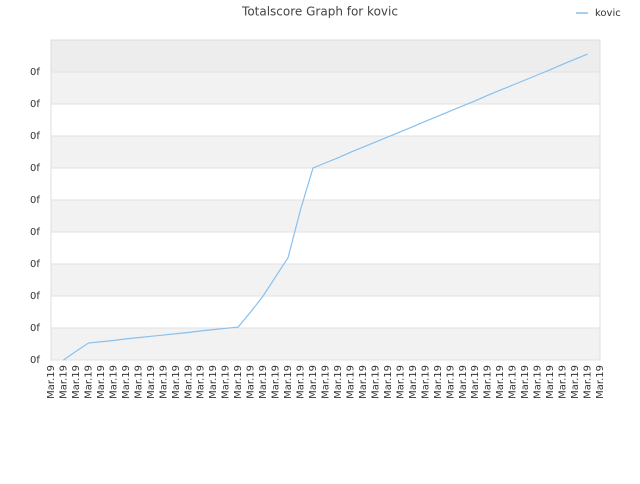 Image resolution: width=640 pixels, height=484 pixels. I want to click on chart-title: Totalscore Graph for kovic, so click(319, 12).